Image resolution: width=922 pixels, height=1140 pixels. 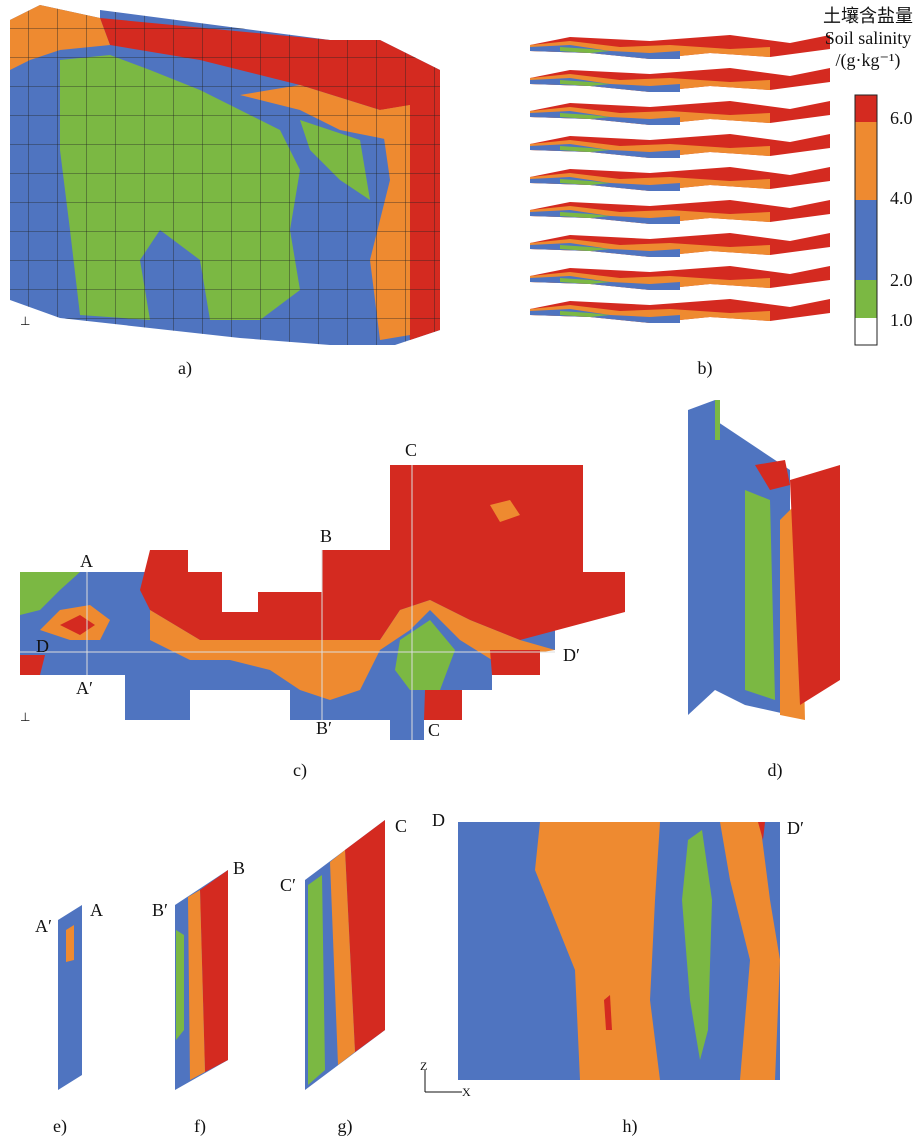 What do you see at coordinates (630, 1126) in the screenshot?
I see `panel-label: h)` at bounding box center [630, 1126].